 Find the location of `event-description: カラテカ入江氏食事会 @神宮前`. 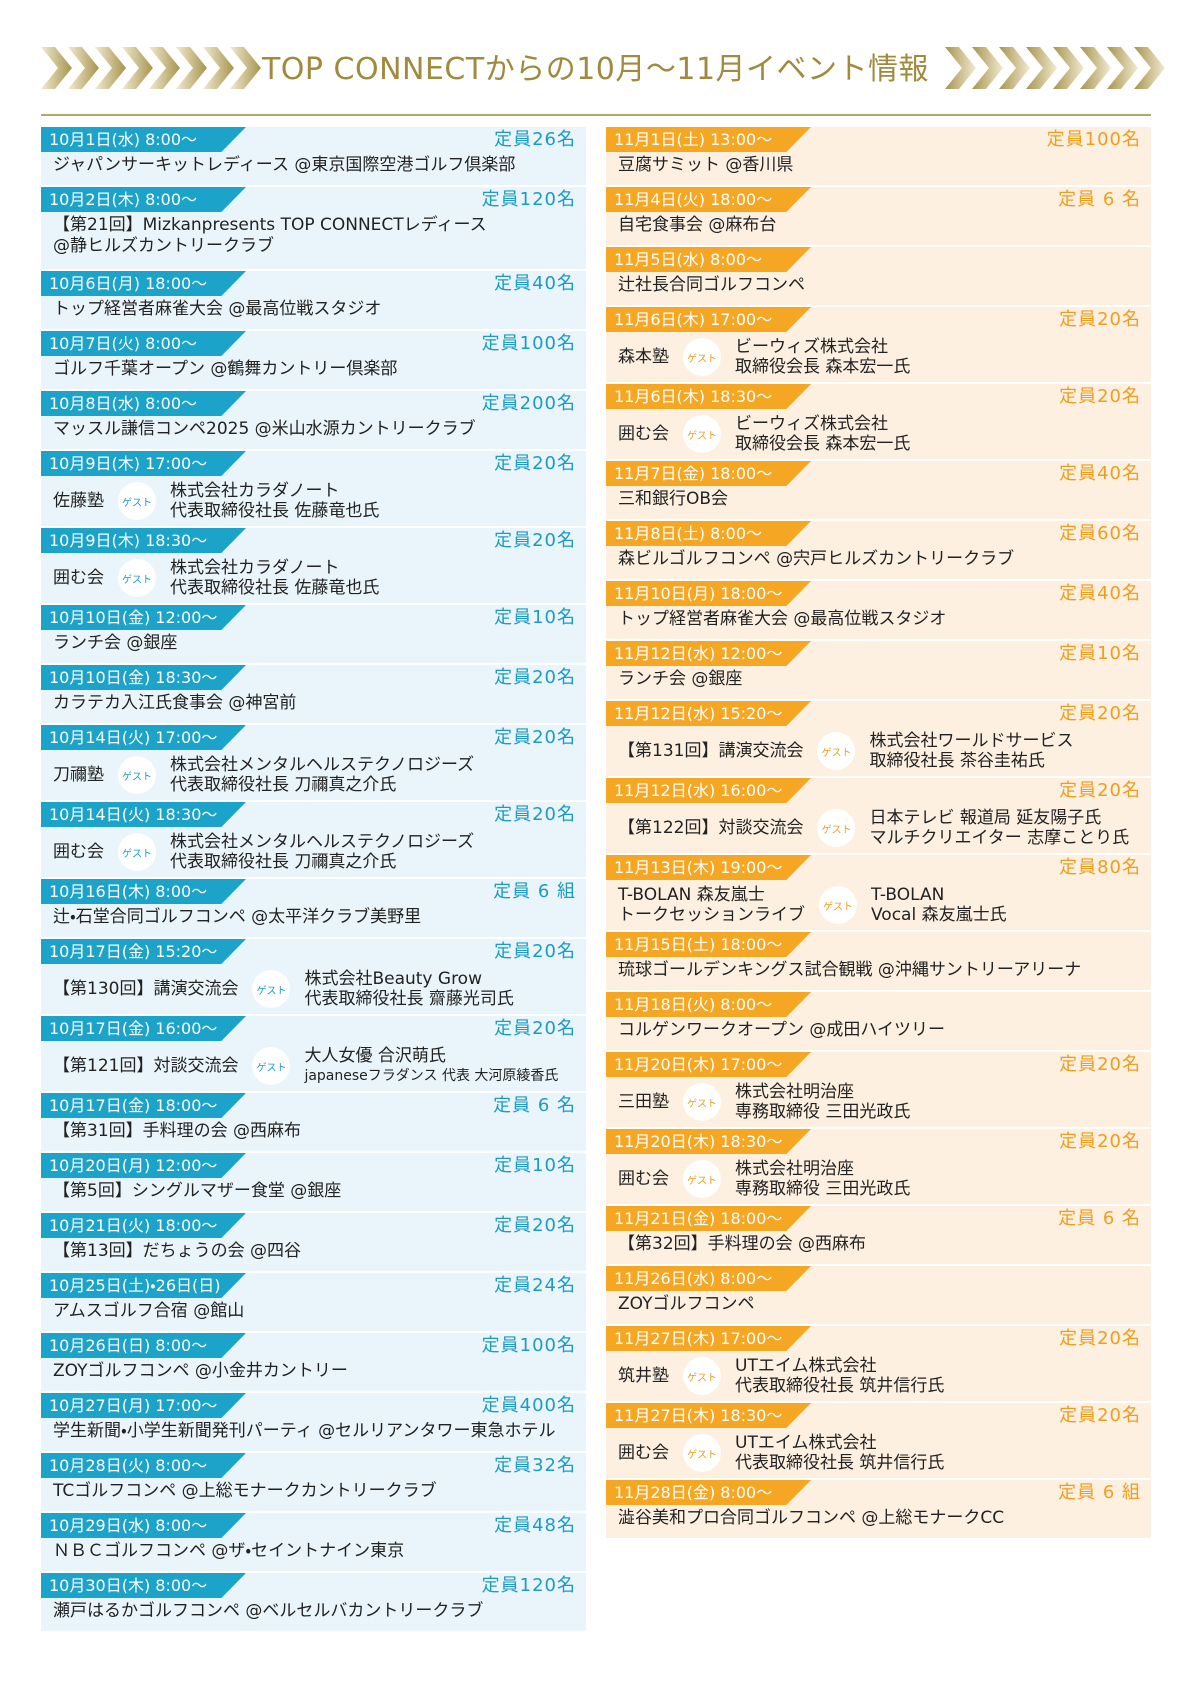

event-description: カラテカ入江氏食事会 @神宮前 is located at coordinates (174, 703).